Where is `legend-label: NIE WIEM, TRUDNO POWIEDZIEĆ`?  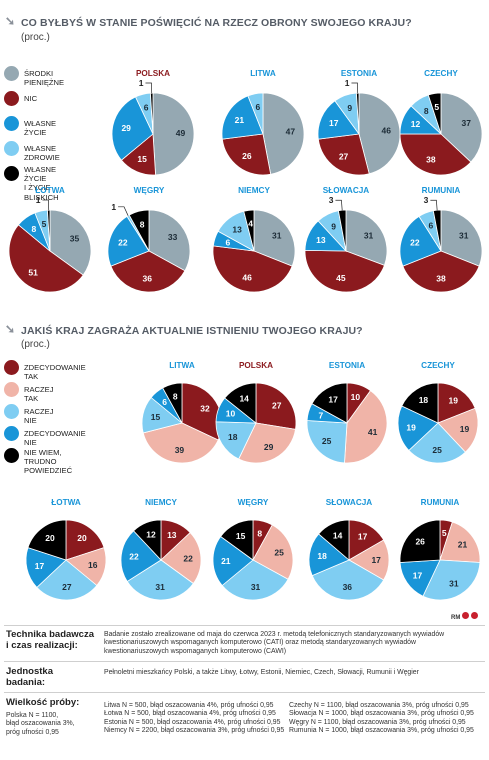 legend-label: NIE WIEM, TRUDNO POWIEDZIEĆ is located at coordinates (48, 462).